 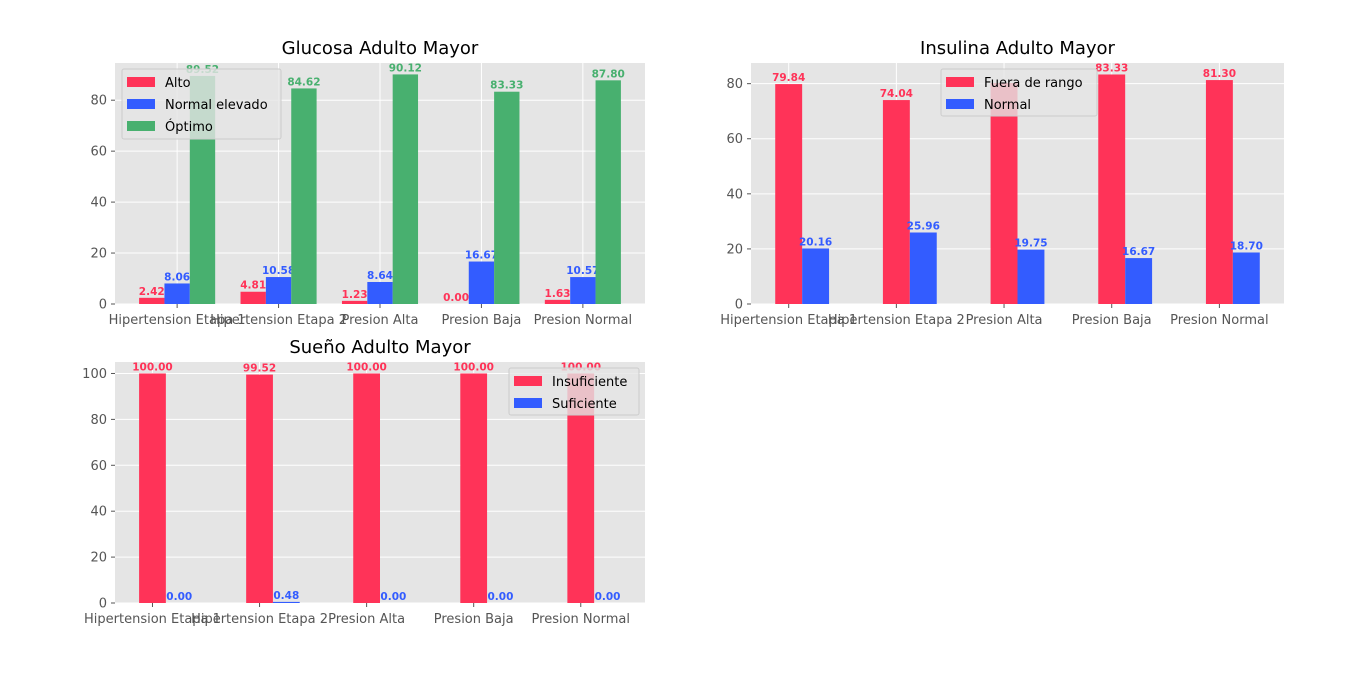 What do you see at coordinates (253, 286) in the screenshot?
I see `data-label: 4.81` at bounding box center [253, 286].